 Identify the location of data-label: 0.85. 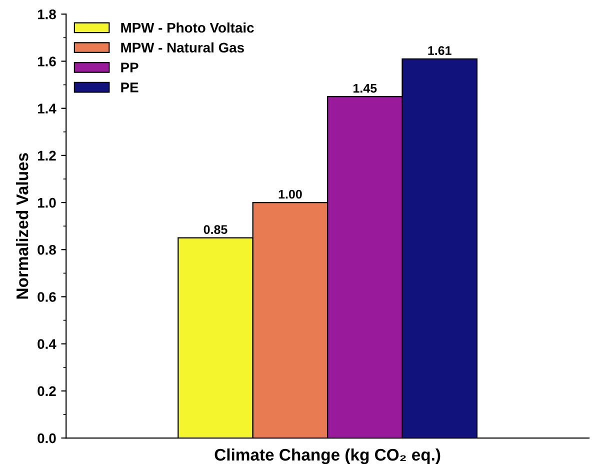
(216, 229).